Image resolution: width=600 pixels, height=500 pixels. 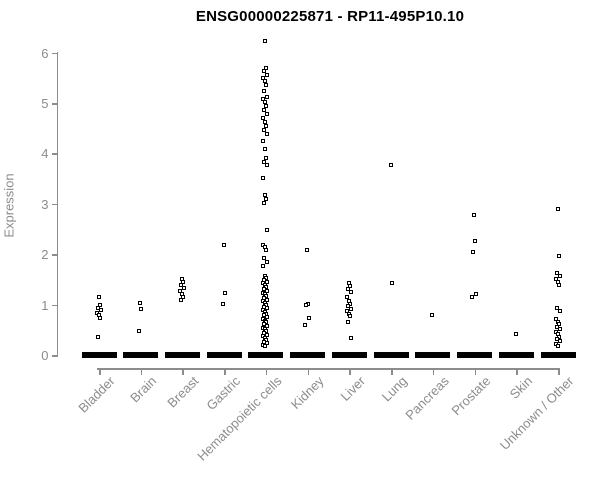 I want to click on y-tick-label: 4, so click(x=45, y=154).